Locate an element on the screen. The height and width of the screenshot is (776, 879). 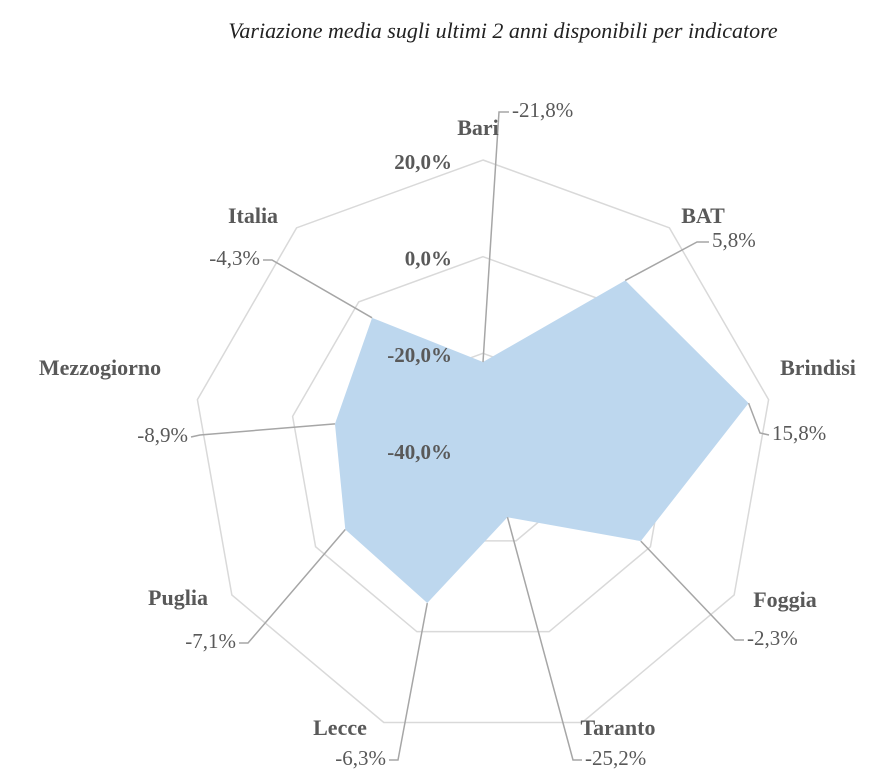
value-label: 5,8% is located at coordinates (734, 240).